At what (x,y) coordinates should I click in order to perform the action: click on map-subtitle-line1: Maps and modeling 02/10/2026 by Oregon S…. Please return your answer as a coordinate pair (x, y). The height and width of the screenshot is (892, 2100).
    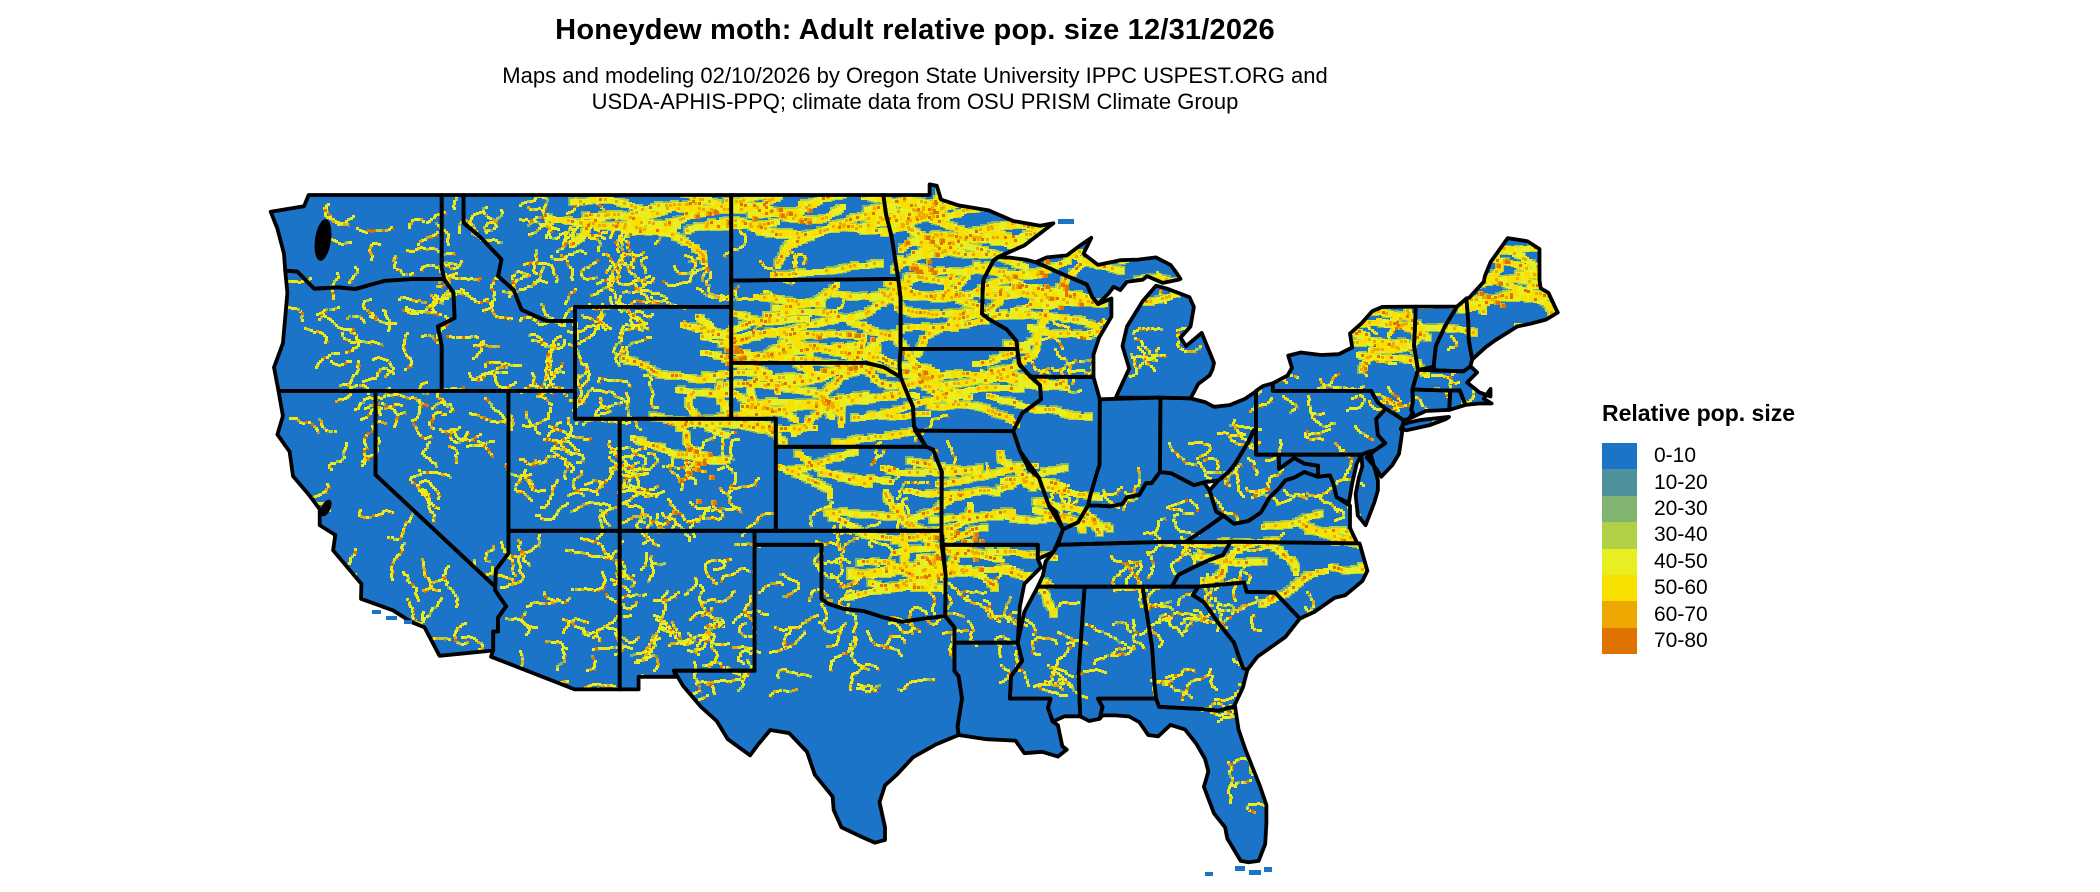
    Looking at the image, I should click on (915, 75).